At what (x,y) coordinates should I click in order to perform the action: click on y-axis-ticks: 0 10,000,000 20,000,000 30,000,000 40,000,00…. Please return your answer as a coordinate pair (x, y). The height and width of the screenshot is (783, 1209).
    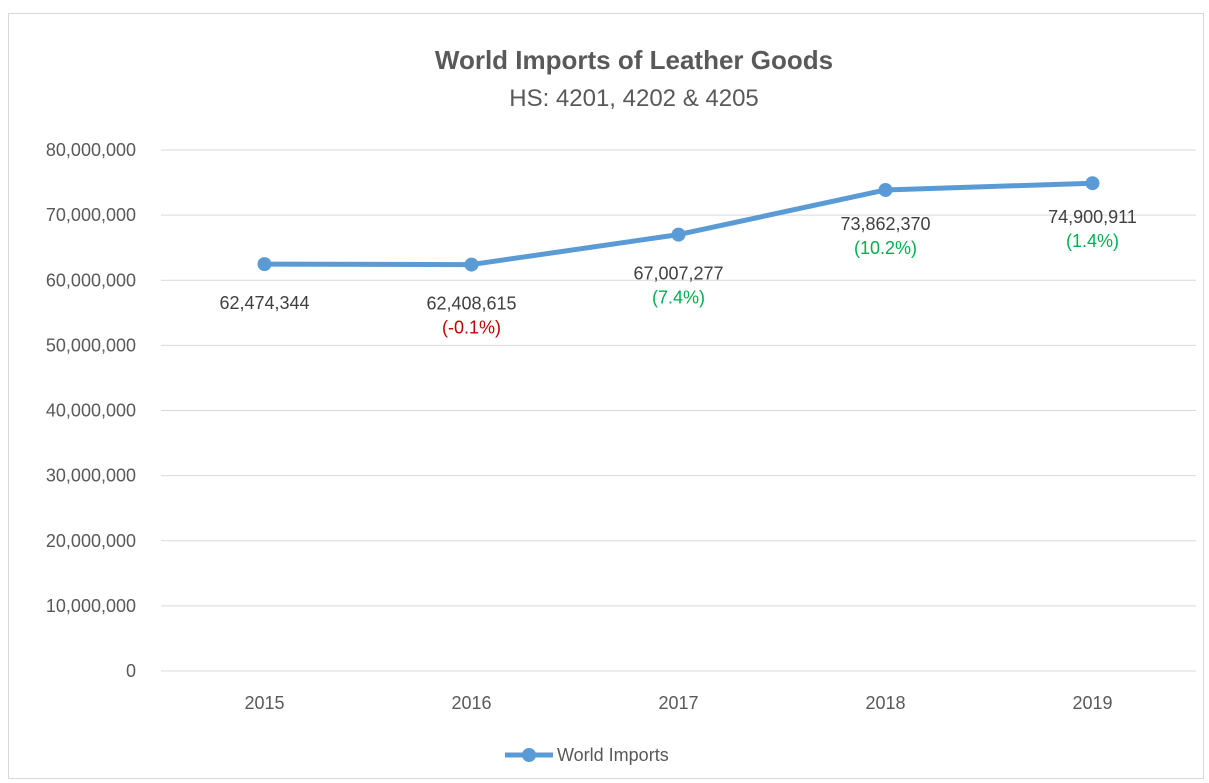
    Looking at the image, I should click on (91, 410).